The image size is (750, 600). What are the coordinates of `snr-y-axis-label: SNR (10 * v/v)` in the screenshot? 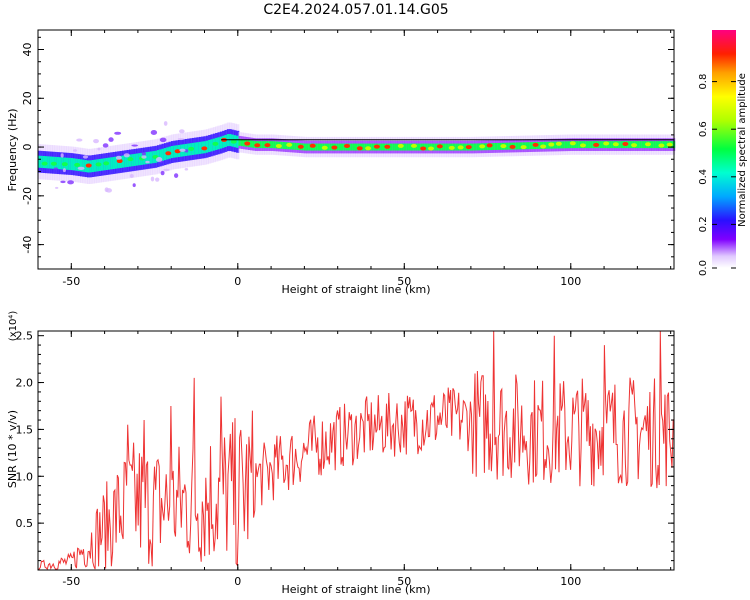 It's located at (12, 449).